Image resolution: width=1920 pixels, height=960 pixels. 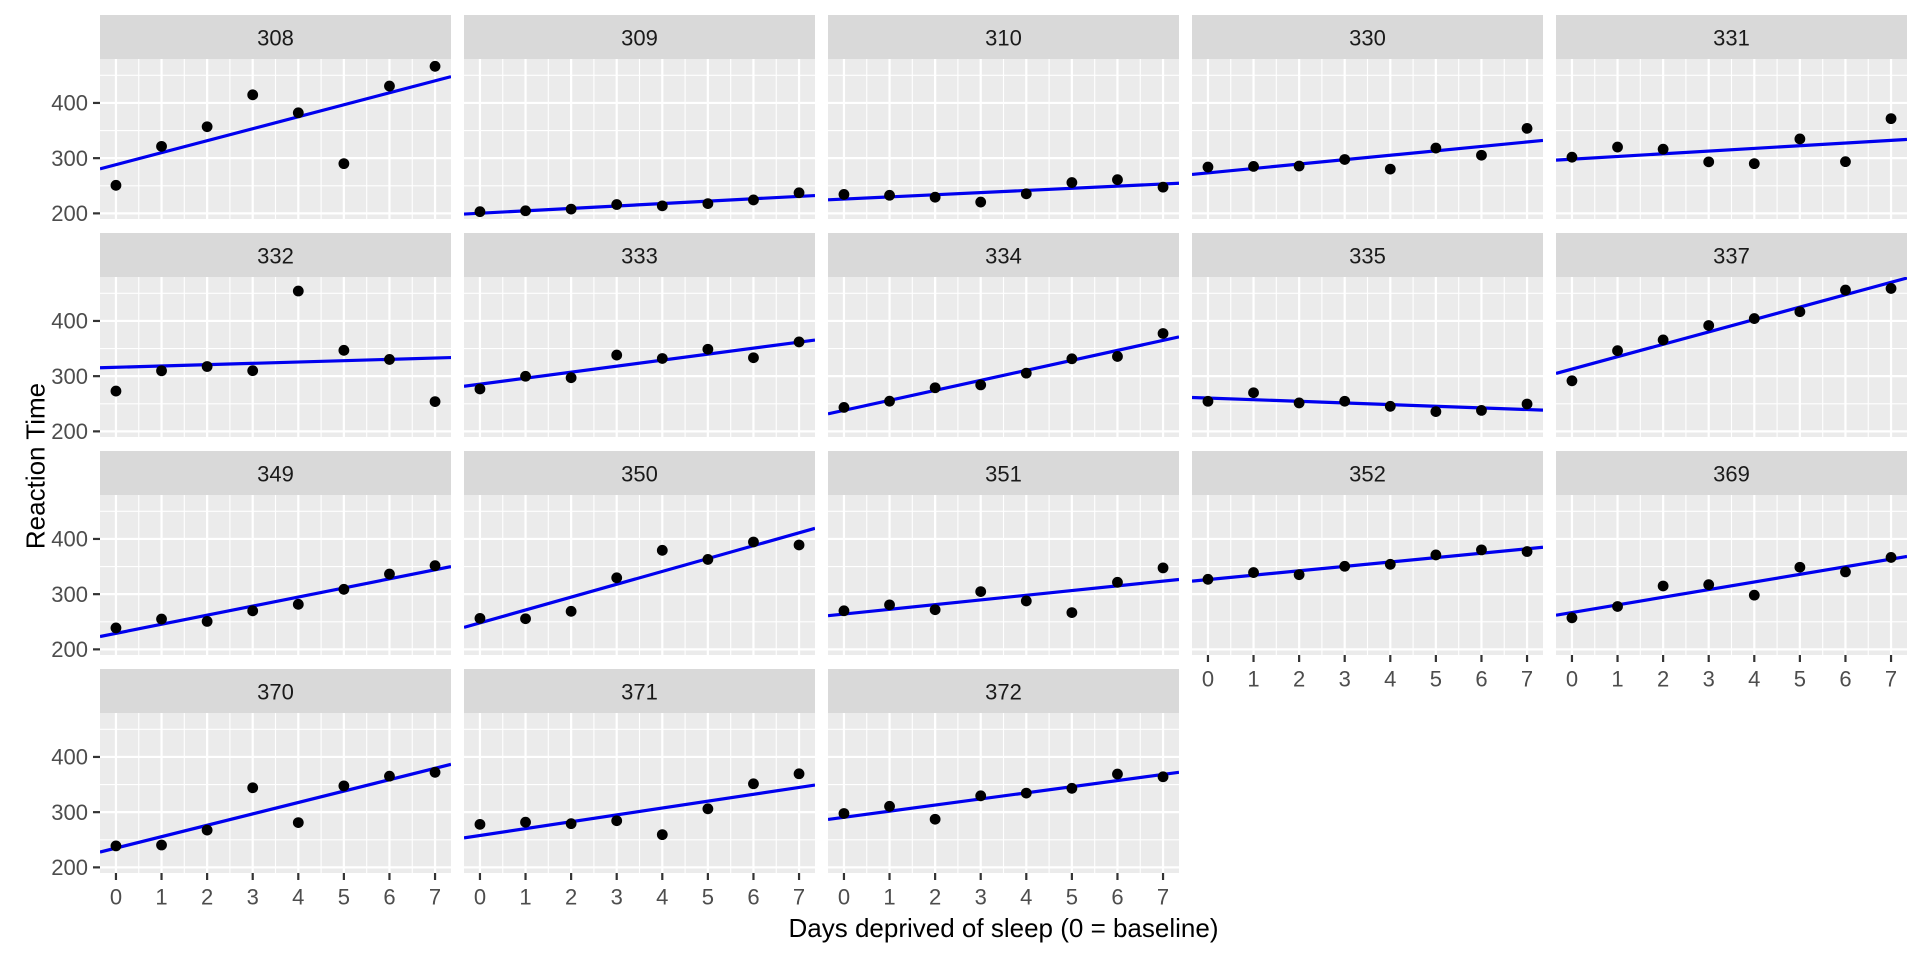 What do you see at coordinates (1003, 335) in the screenshot?
I see `facet-334: 334` at bounding box center [1003, 335].